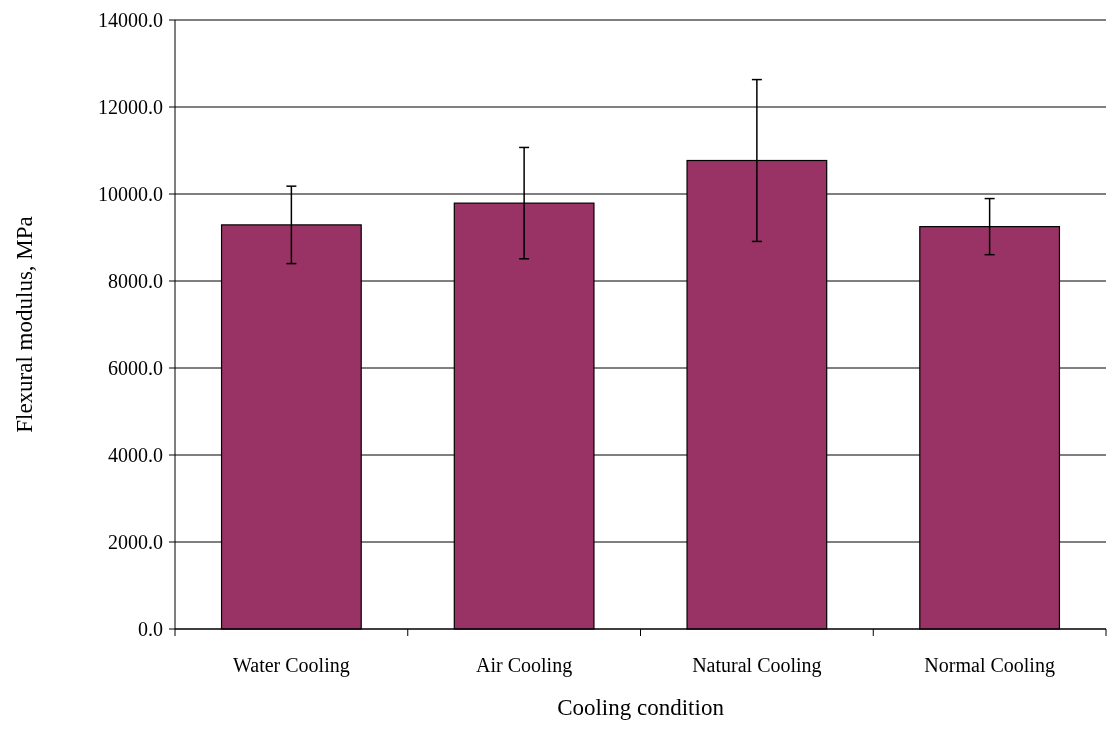 The height and width of the screenshot is (737, 1107). Describe the element at coordinates (150, 629) in the screenshot. I see `y-tick-label: 0.0` at that location.